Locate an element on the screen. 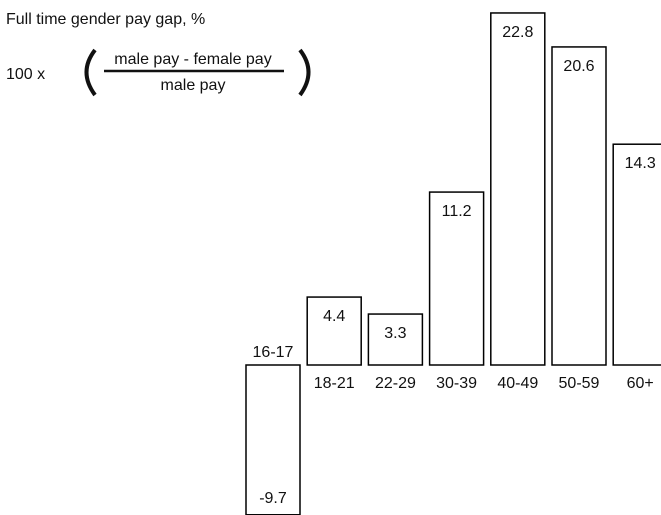 The height and width of the screenshot is (515, 661). value-label: 11.2 is located at coordinates (457, 211).